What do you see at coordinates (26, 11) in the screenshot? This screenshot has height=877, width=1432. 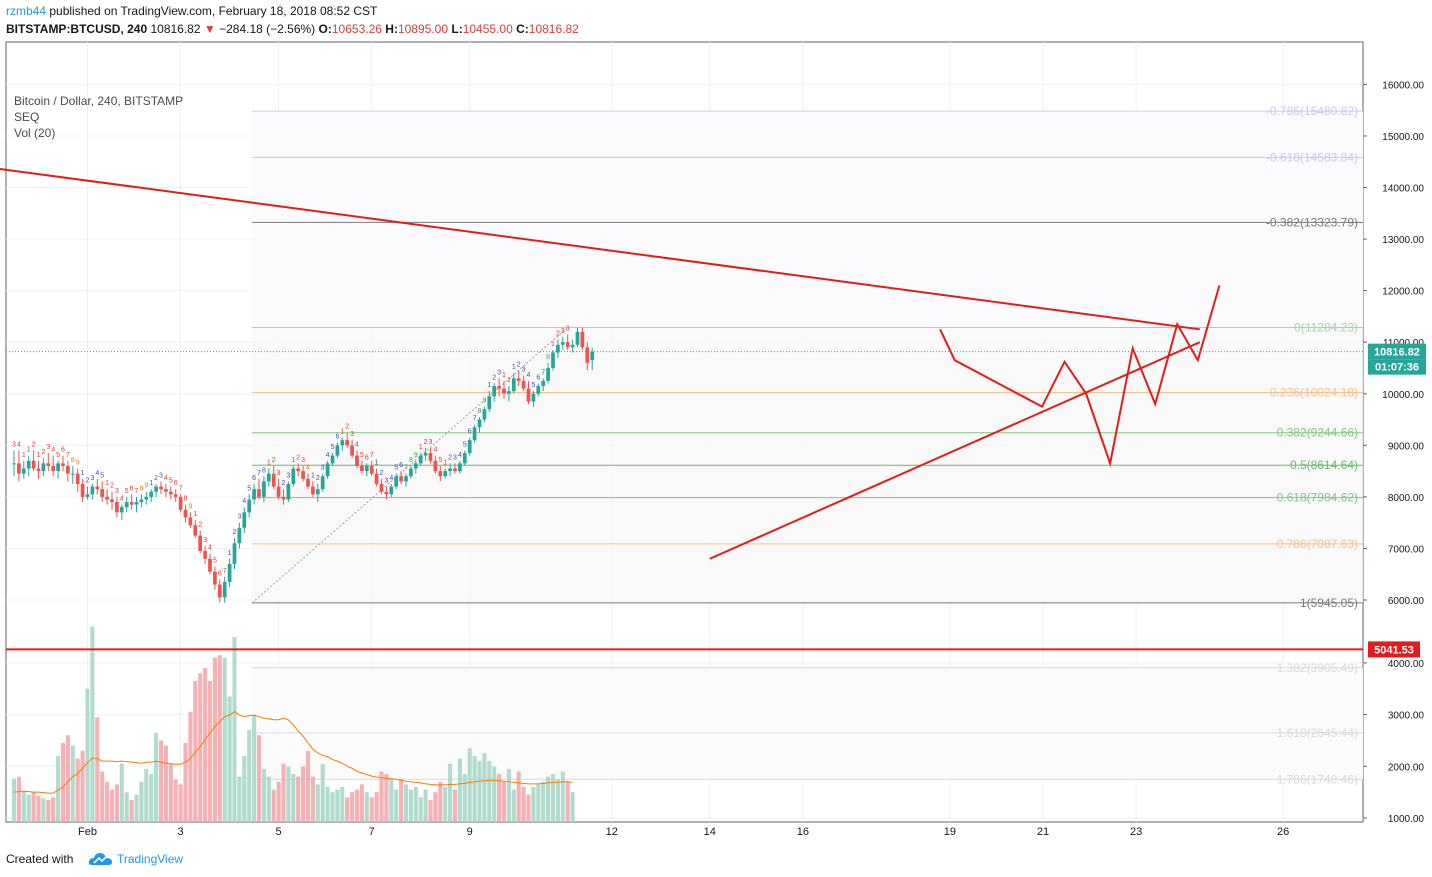 I see `author-link: rzmb44` at bounding box center [26, 11].